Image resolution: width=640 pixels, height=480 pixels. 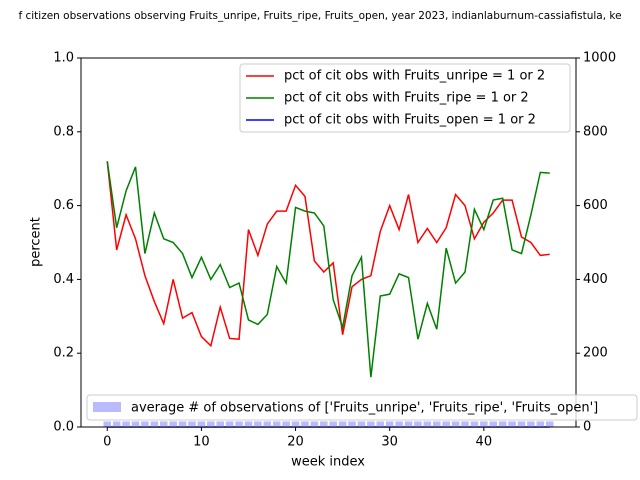 What do you see at coordinates (328, 462) in the screenshot?
I see `x-axis-label: week index` at bounding box center [328, 462].